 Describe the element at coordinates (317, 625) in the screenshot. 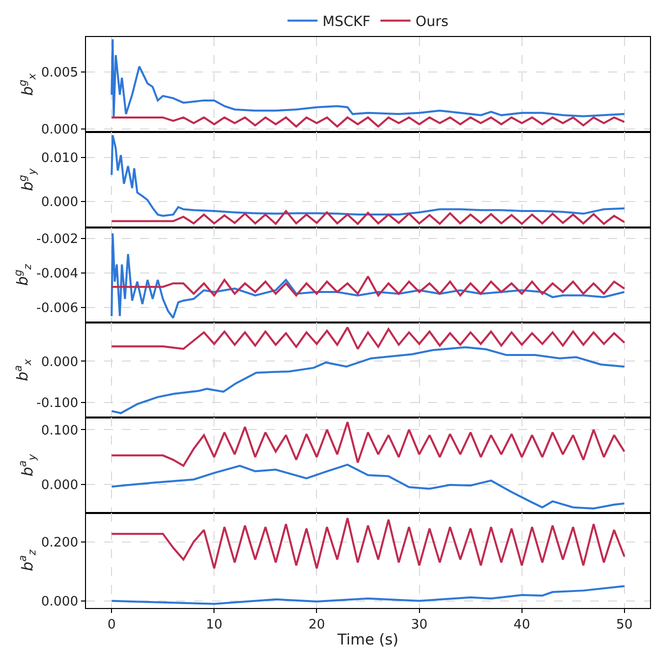

I see `x-tick-label: 20` at that location.